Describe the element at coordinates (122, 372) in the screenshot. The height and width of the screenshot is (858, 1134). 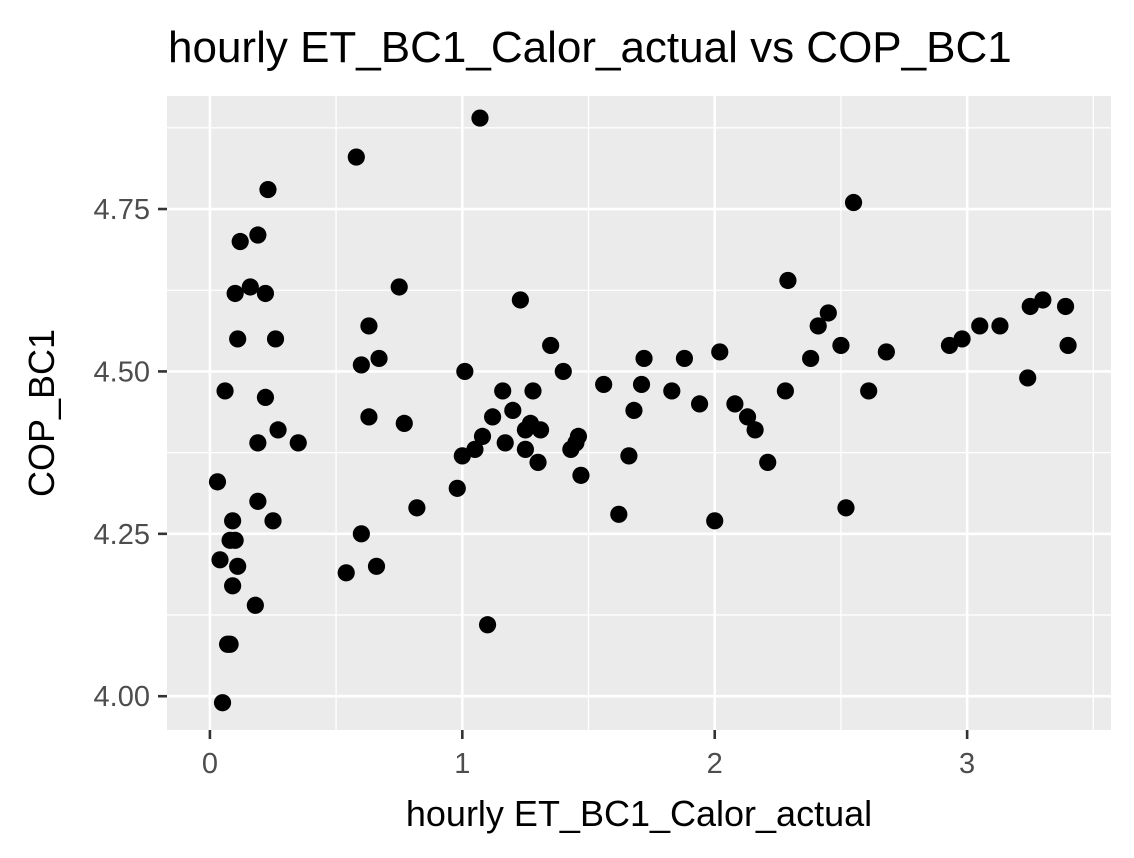
I see `y-tick-label: 4.50` at that location.